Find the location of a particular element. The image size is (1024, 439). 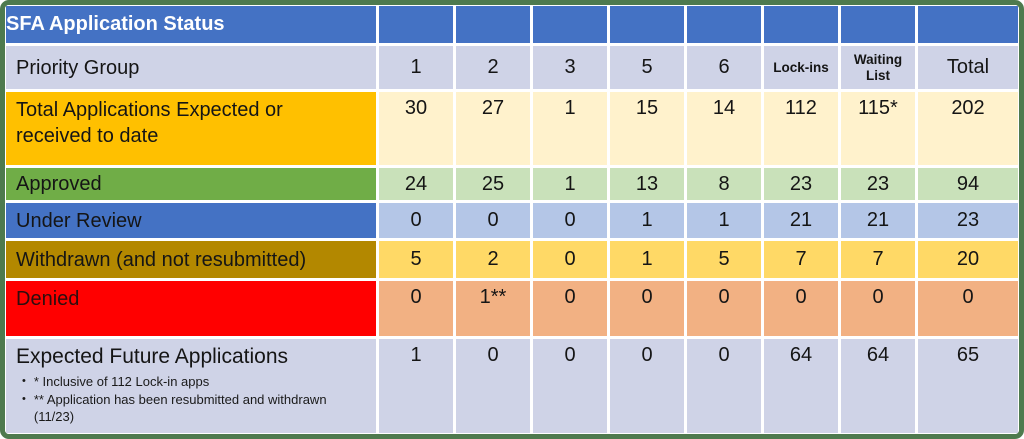

table-cell: 202 is located at coordinates (968, 128).